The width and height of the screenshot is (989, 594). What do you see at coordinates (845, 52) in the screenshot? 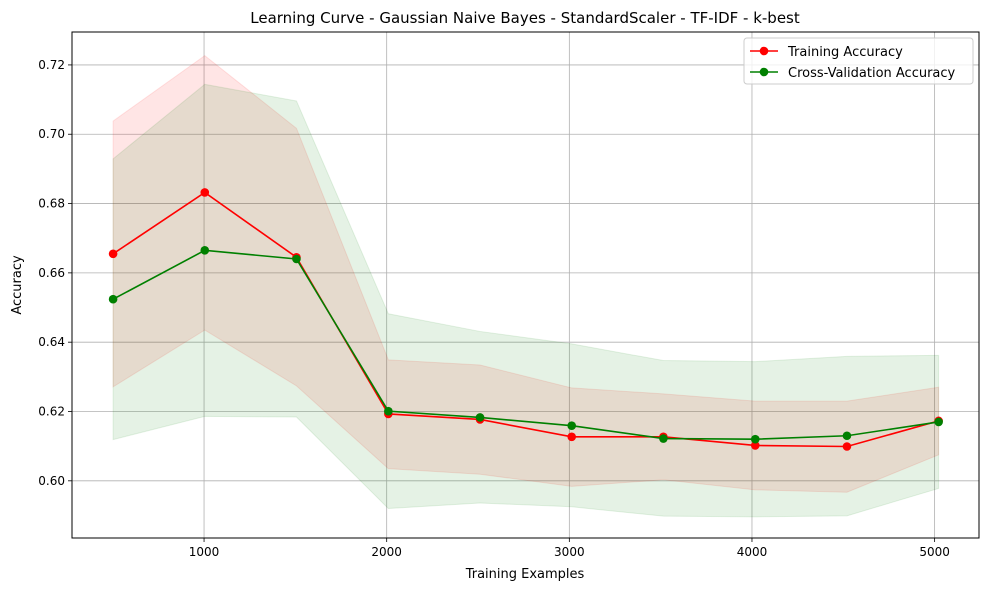
I see `legend-label-training: Training Accuracy` at bounding box center [845, 52].